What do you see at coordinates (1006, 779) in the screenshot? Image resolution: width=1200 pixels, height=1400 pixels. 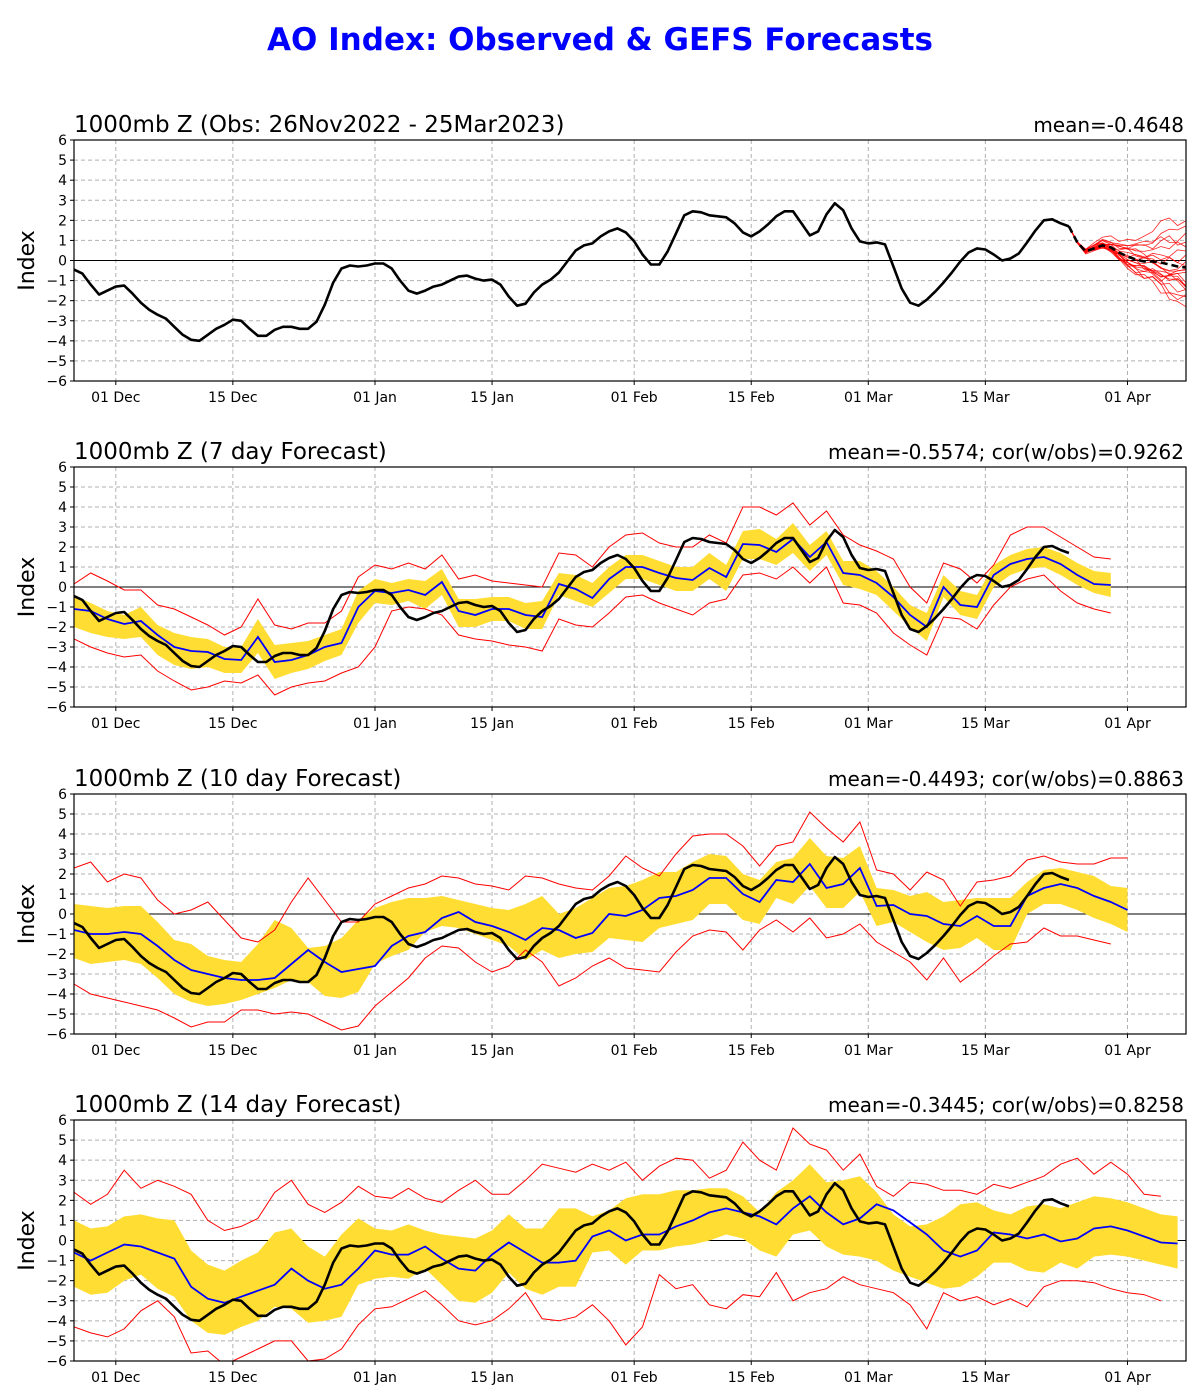 I see `panel-stat: mean=-0.4493; cor(w/obs)=0.8863` at bounding box center [1006, 779].